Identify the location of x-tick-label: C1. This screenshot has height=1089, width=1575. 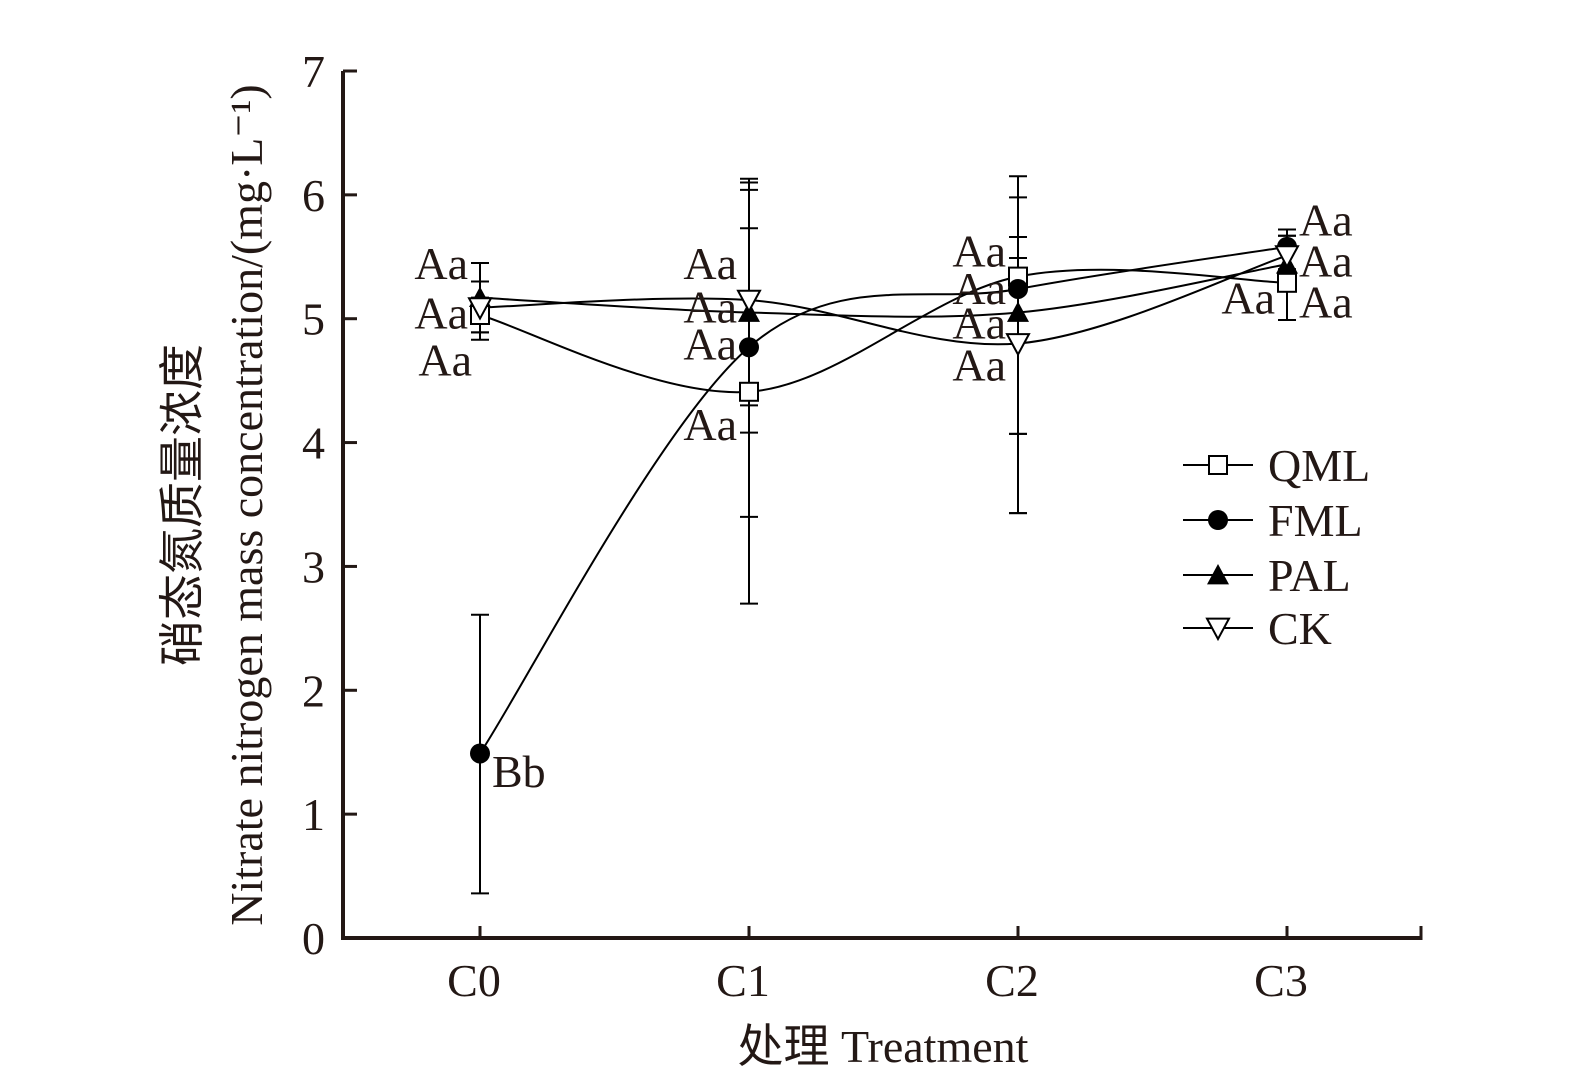
(743, 980).